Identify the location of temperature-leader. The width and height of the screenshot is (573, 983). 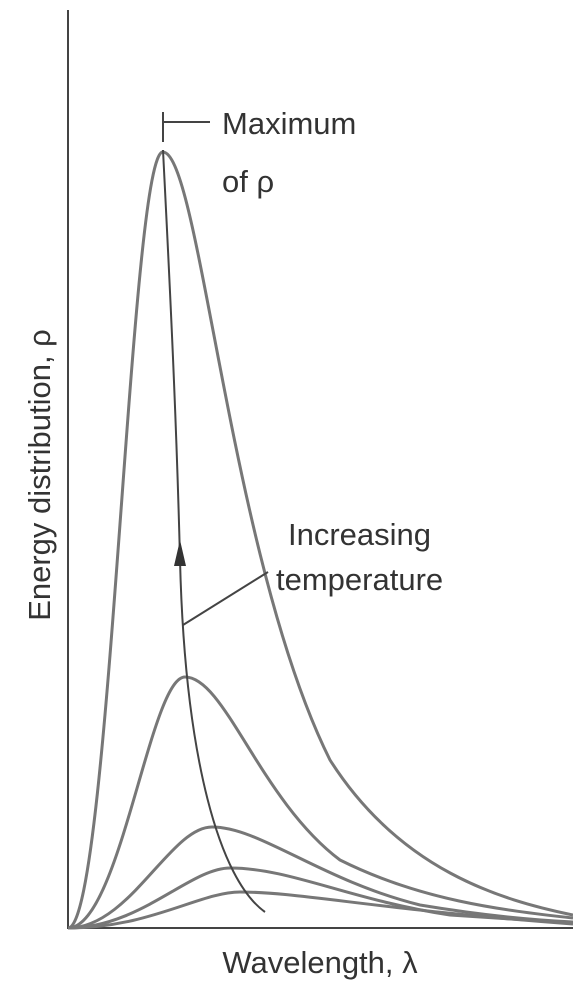
(225, 598).